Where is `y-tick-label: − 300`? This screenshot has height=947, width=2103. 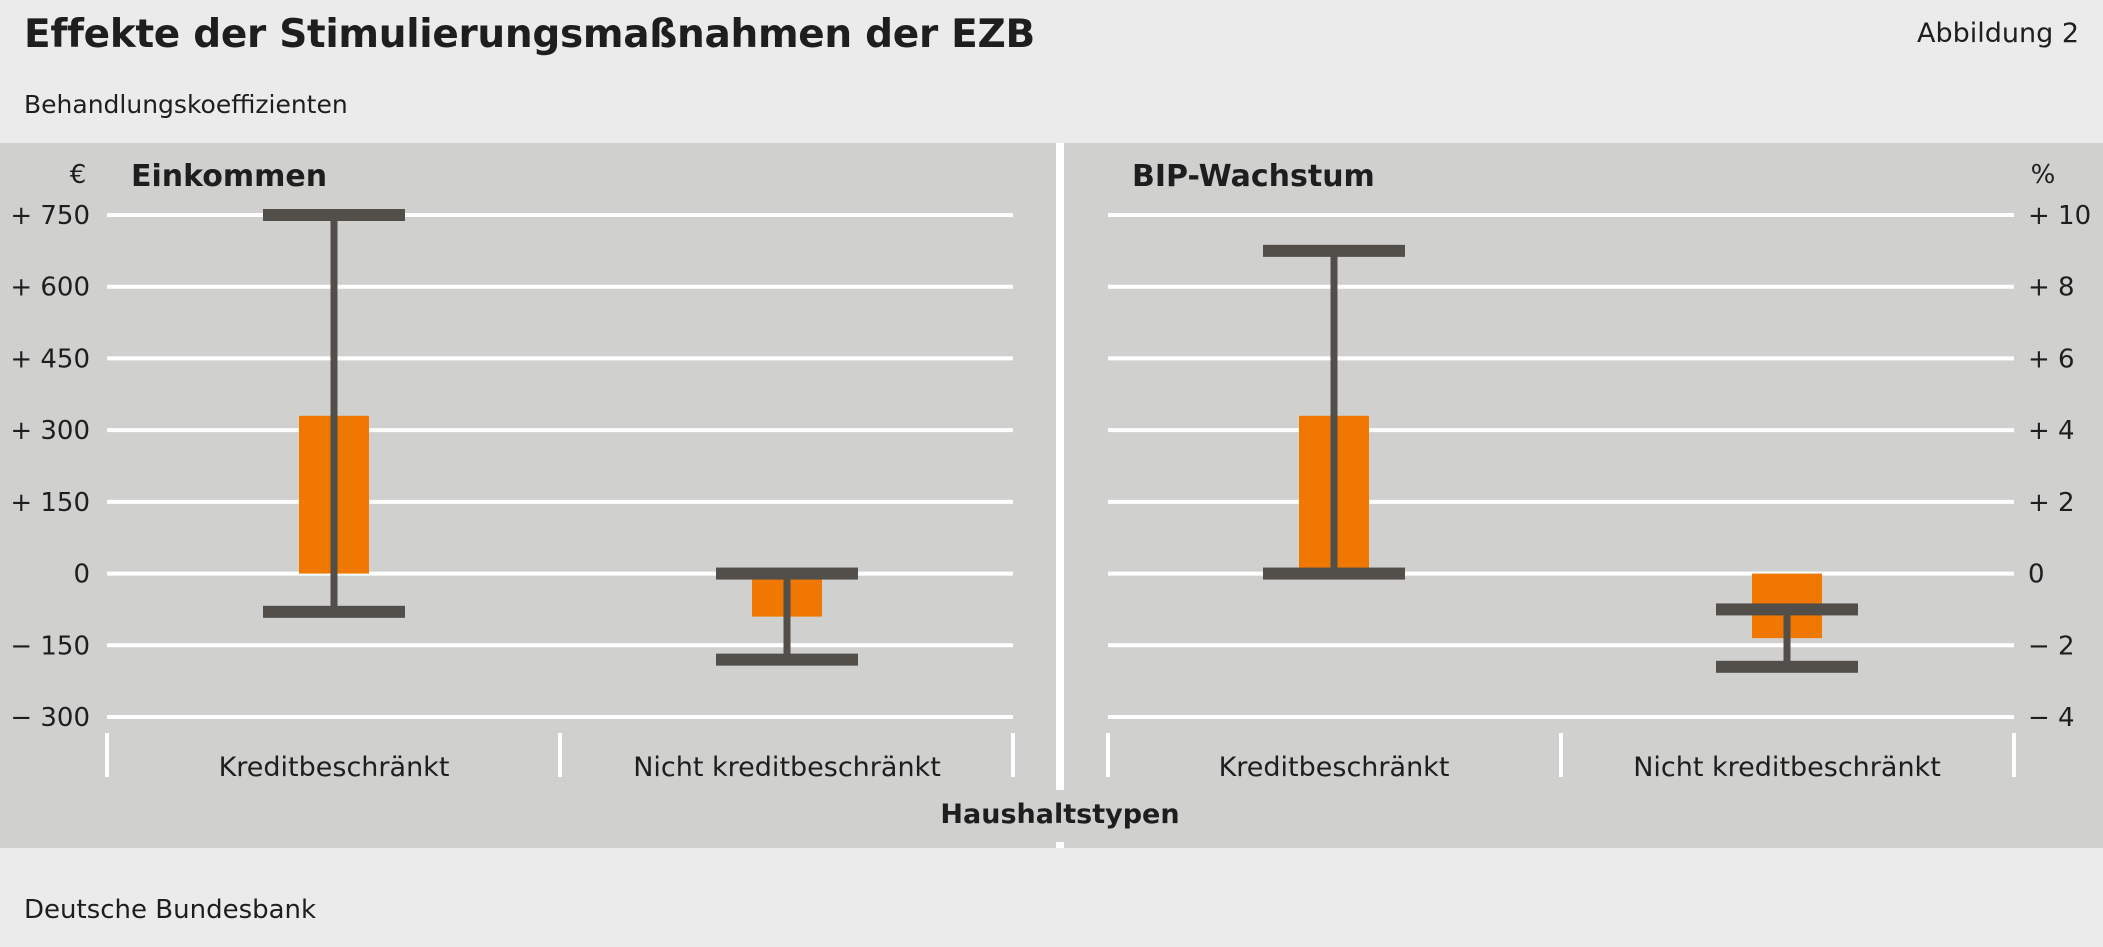 y-tick-label: − 300 is located at coordinates (50, 718).